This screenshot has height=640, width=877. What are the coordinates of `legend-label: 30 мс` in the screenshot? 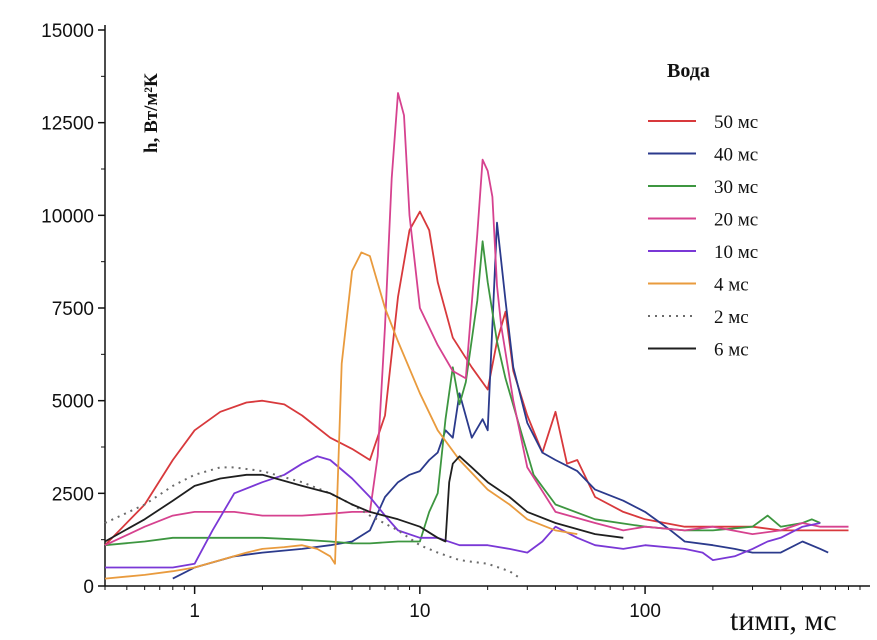 It's located at (736, 187).